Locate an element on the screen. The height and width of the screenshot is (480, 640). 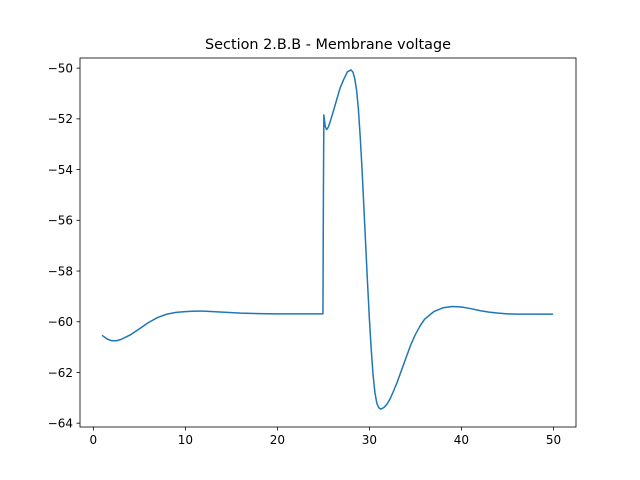
x-tick-label: 40 is located at coordinates (461, 440).